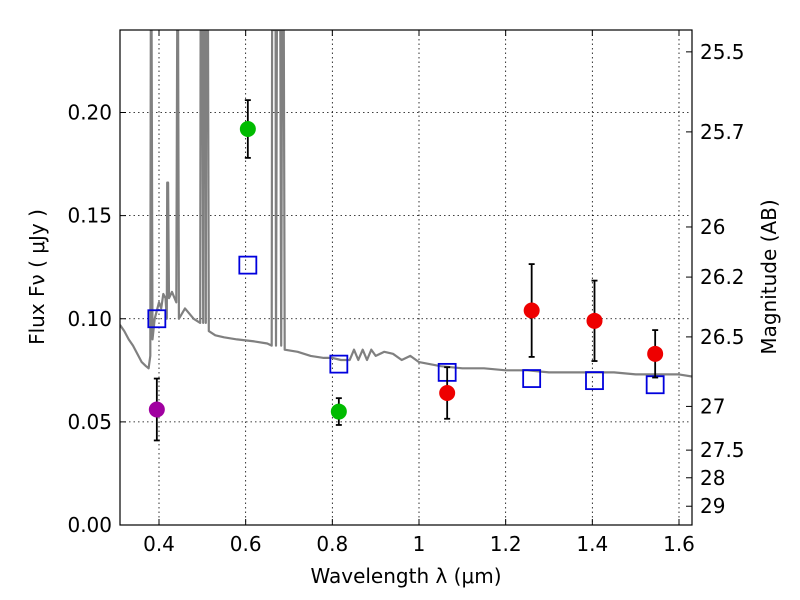 Image resolution: width=800 pixels, height=600 pixels. I want to click on x-tick-label: 1.4, so click(592, 544).